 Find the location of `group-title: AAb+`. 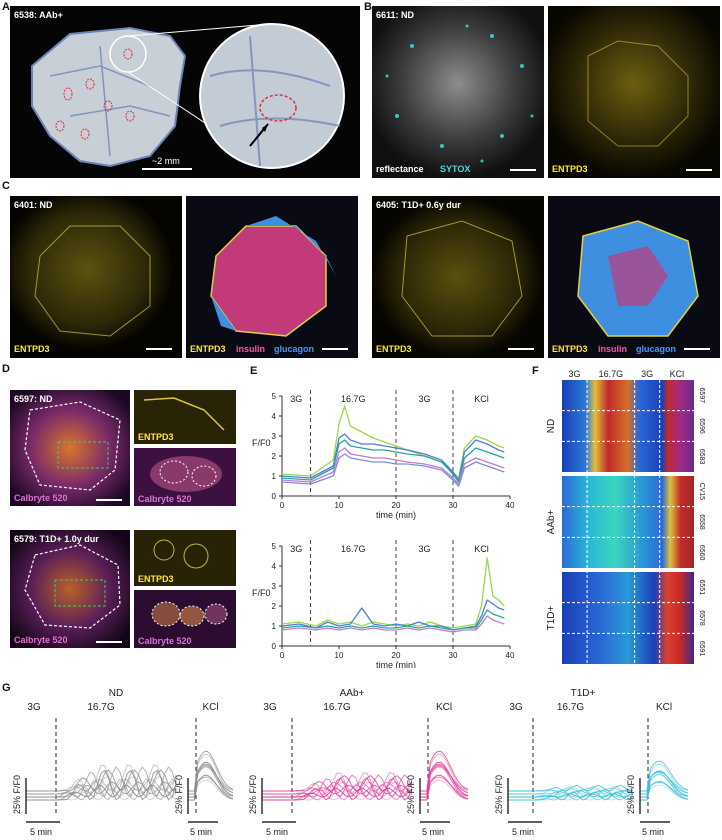

group-title: AAb+ is located at coordinates (352, 693).